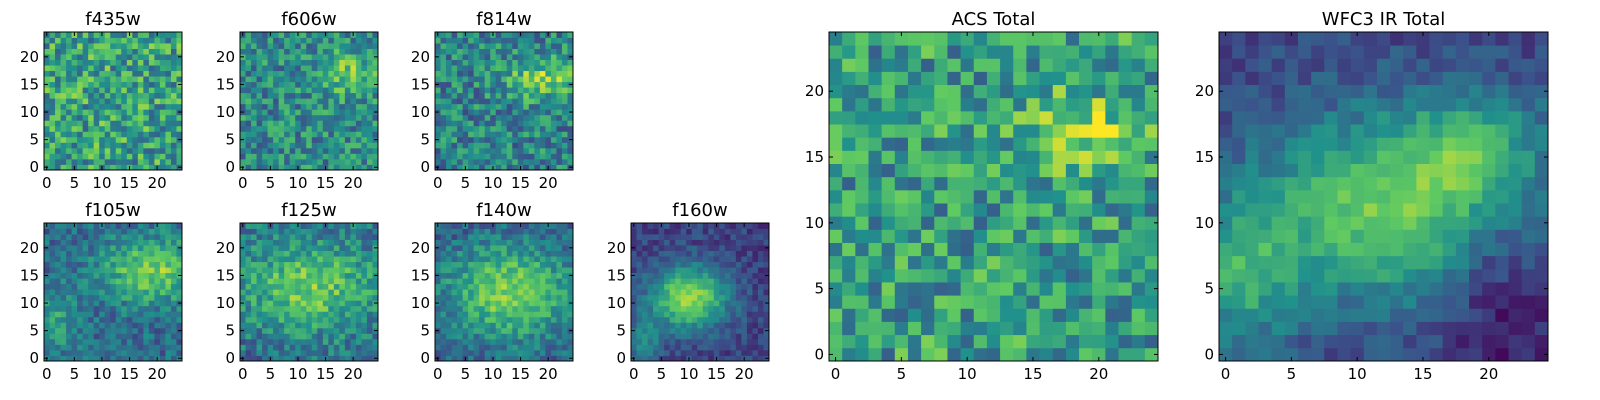 Image resolution: width=1600 pixels, height=400 pixels. I want to click on y-tick-label: 5, so click(425, 140).